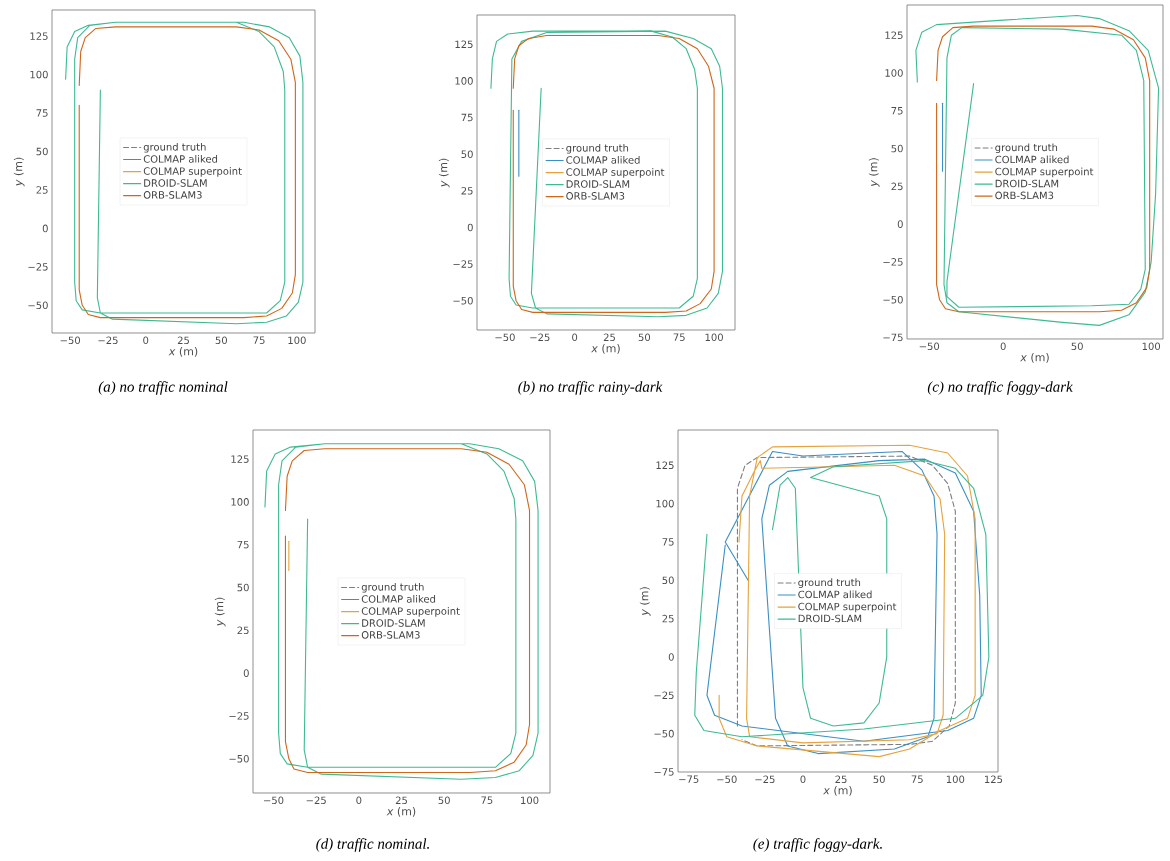 This screenshot has width=1170, height=861. What do you see at coordinates (163, 388) in the screenshot?
I see `text: (a) no traffic nominal` at bounding box center [163, 388].